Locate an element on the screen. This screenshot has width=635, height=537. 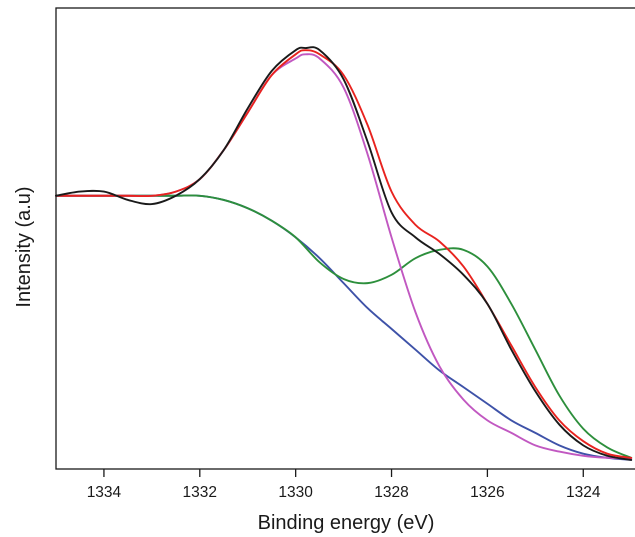
x-axis-ticks is located at coordinates (343, 473).